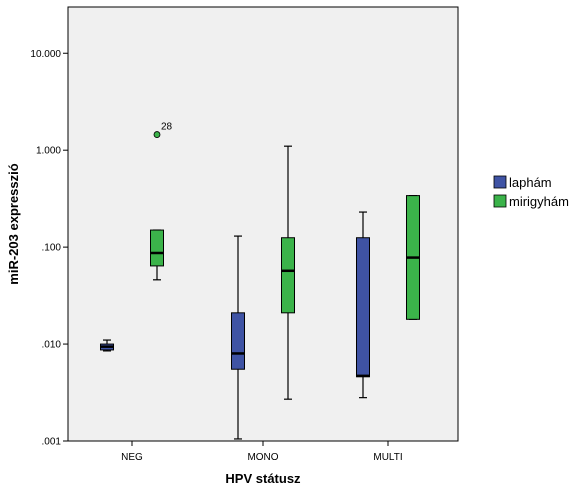 This screenshot has width=580, height=490. What do you see at coordinates (263, 478) in the screenshot?
I see `x-axis-title: HPV státusz` at bounding box center [263, 478].